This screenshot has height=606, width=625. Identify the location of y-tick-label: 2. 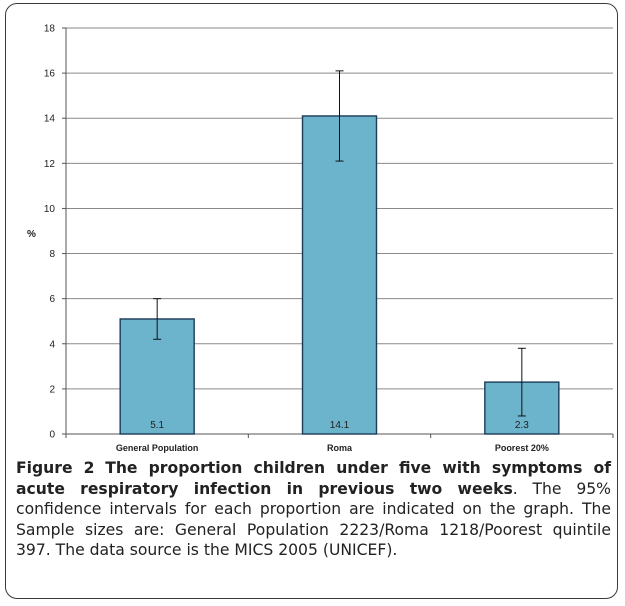
(52, 389).